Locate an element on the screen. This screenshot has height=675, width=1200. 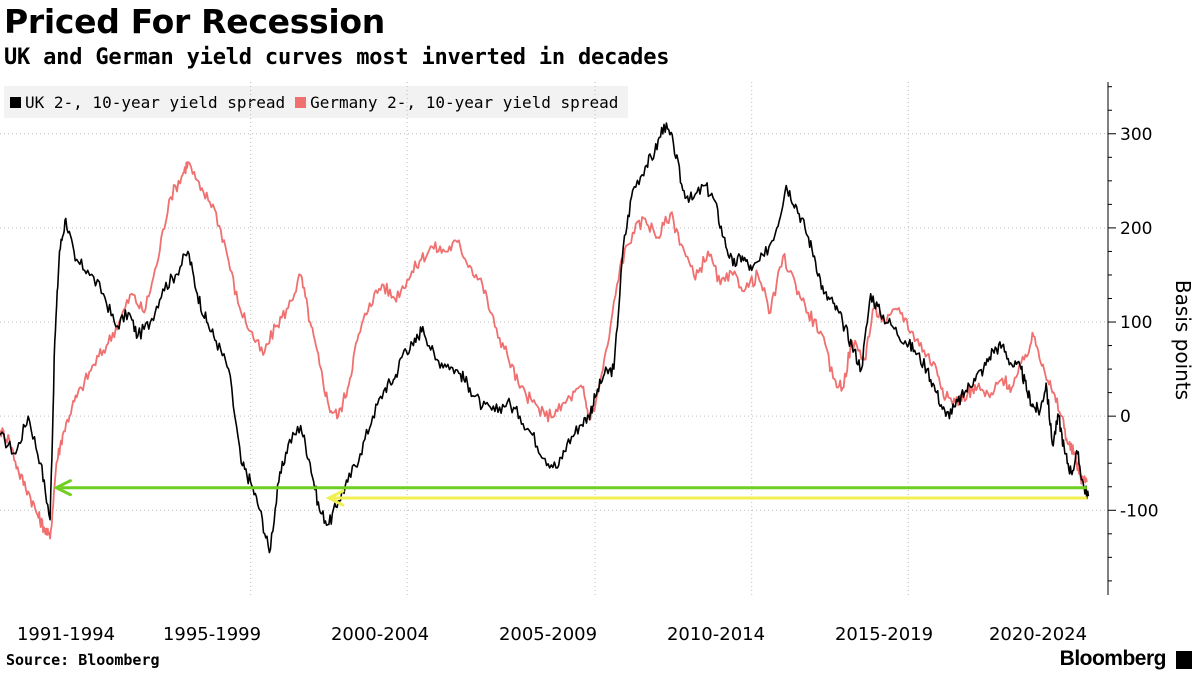
legend-item-uk: UK 2-, 10-year yield spread is located at coordinates (147, 102).